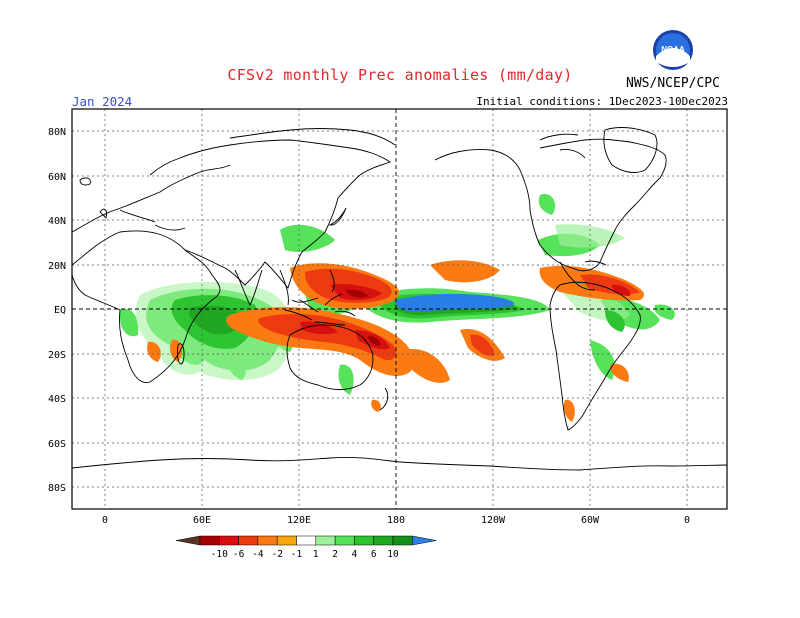 Image resolution: width=800 pixels, height=618 pixels. What do you see at coordinates (219, 554) in the screenshot?
I see `colorbar-tick-label: -10` at bounding box center [219, 554].